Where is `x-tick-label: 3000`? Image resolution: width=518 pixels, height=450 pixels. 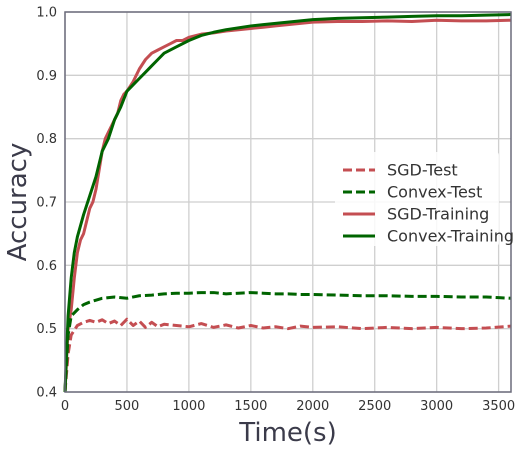
x-tick-label: 3000 is located at coordinates (436, 406).